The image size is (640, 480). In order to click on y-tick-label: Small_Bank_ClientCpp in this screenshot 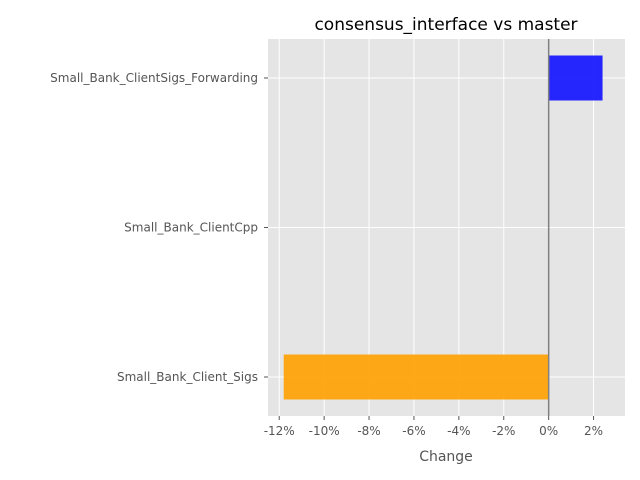, I will do `click(191, 228)`.